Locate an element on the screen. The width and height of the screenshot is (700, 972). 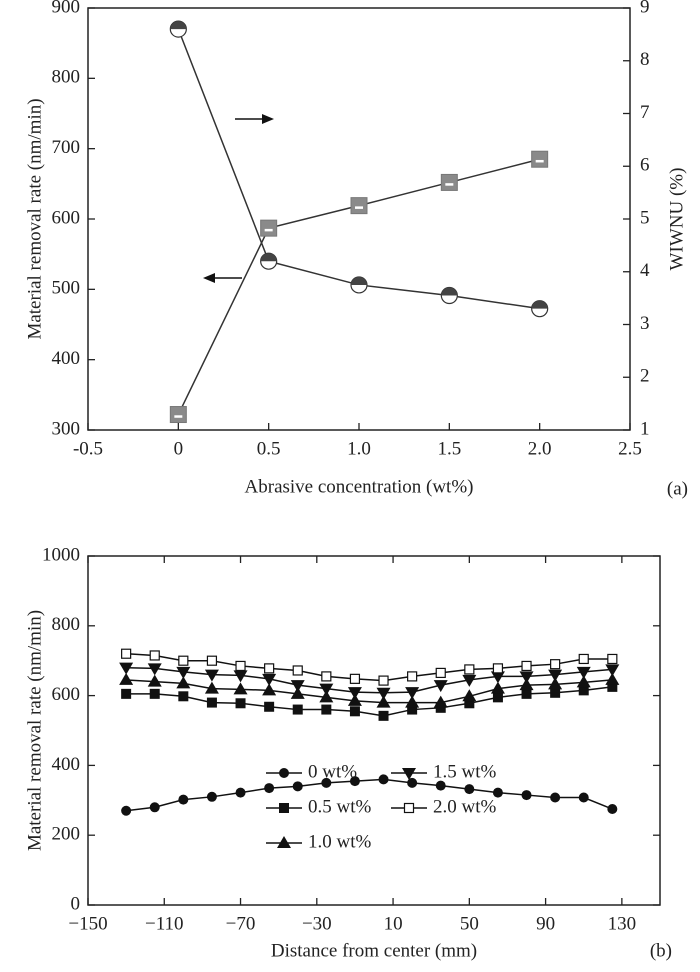
y-tick-label: 300 is located at coordinates (66, 428).